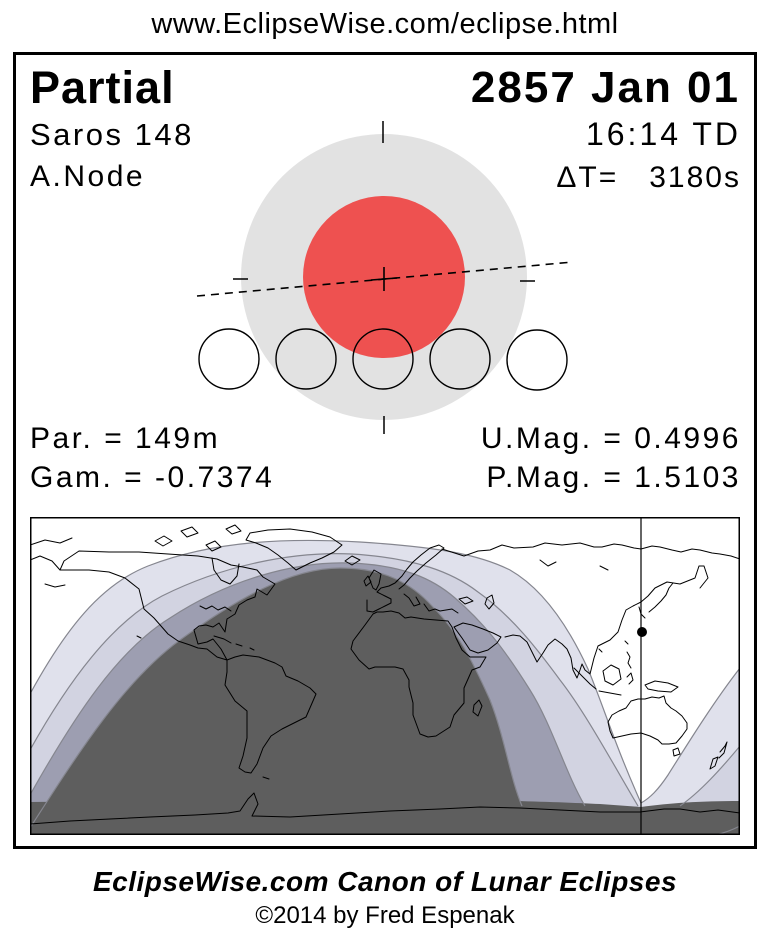 The height and width of the screenshot is (940, 770). I want to click on coast-taiwan-philippines, so click(615, 654).